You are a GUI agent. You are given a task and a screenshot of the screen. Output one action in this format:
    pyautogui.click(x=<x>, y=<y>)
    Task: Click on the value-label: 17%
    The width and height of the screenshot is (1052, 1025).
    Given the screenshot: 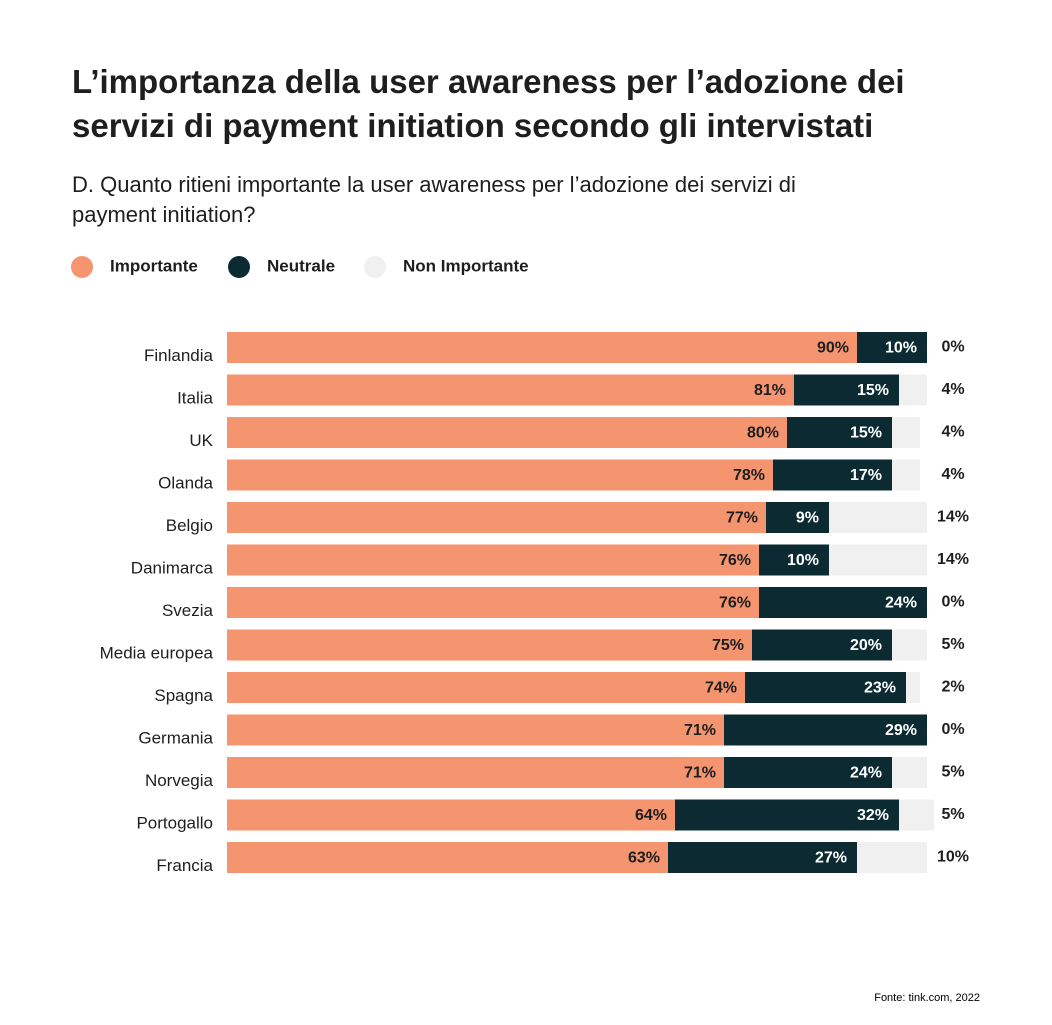 What is the action you would take?
    pyautogui.click(x=866, y=475)
    